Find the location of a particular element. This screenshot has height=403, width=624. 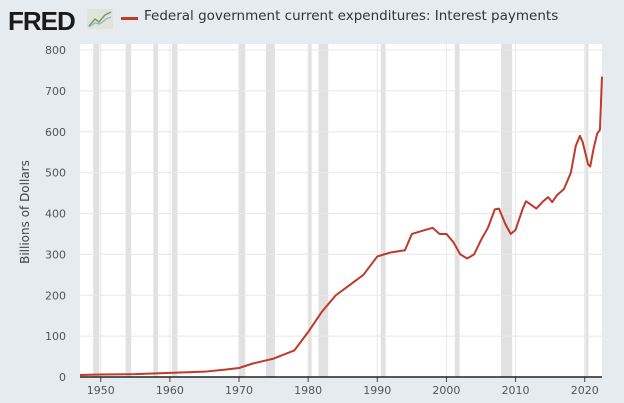

y-tick-label: 100 is located at coordinates (55, 336).